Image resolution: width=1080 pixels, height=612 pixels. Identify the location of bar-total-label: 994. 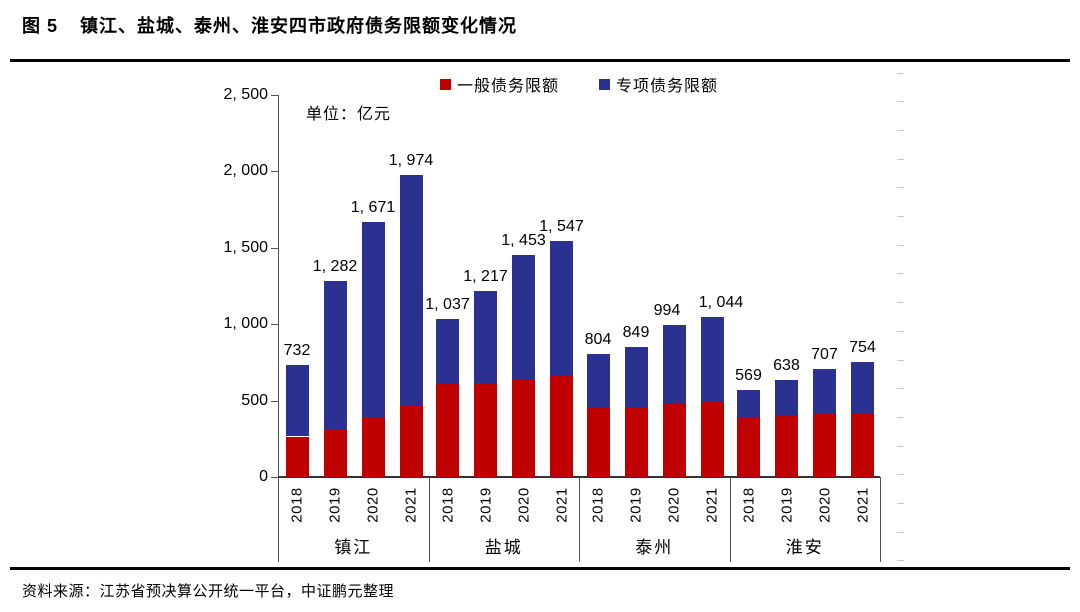
(667, 311).